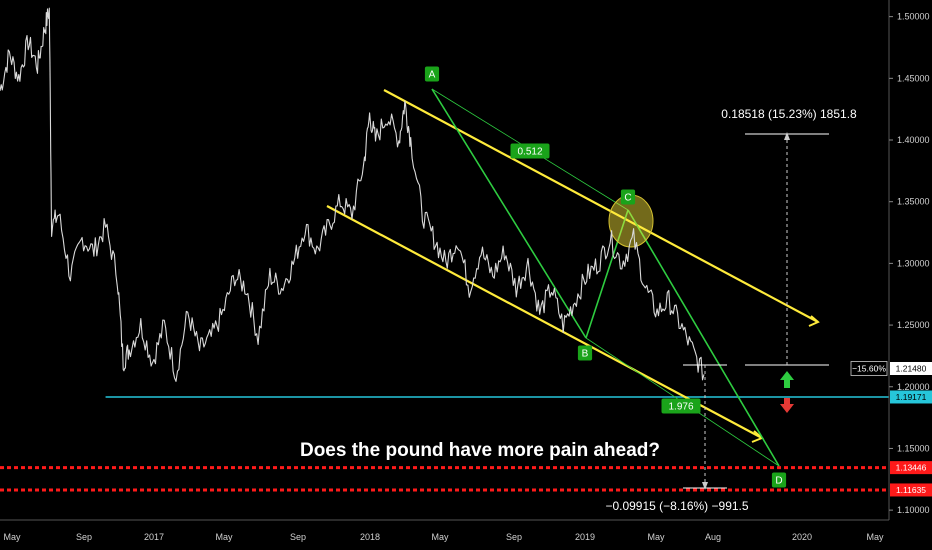 The height and width of the screenshot is (550, 932). Describe the element at coordinates (224, 537) in the screenshot. I see `time-tick-label-3: May` at that location.